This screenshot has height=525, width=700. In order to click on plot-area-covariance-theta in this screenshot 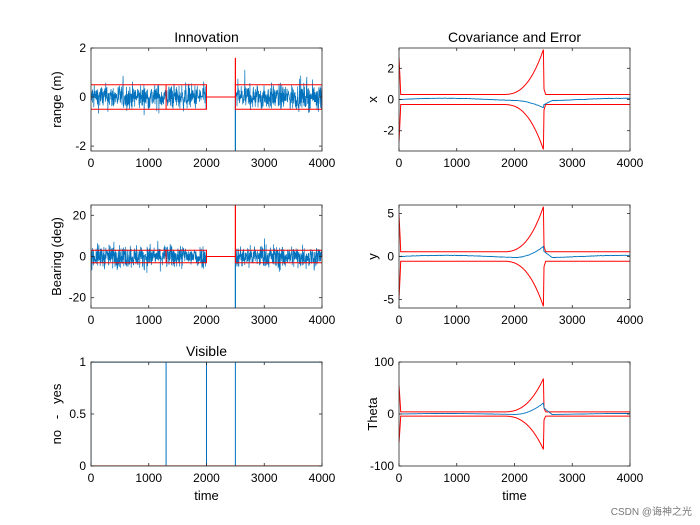, I will do `click(514, 414)`.